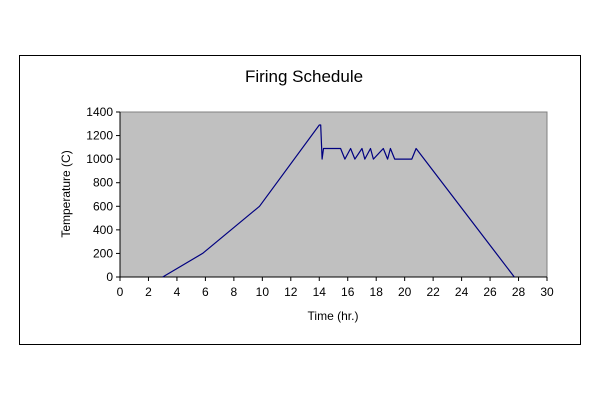  Describe the element at coordinates (433, 292) in the screenshot. I see `x-tick-label: 22` at that location.